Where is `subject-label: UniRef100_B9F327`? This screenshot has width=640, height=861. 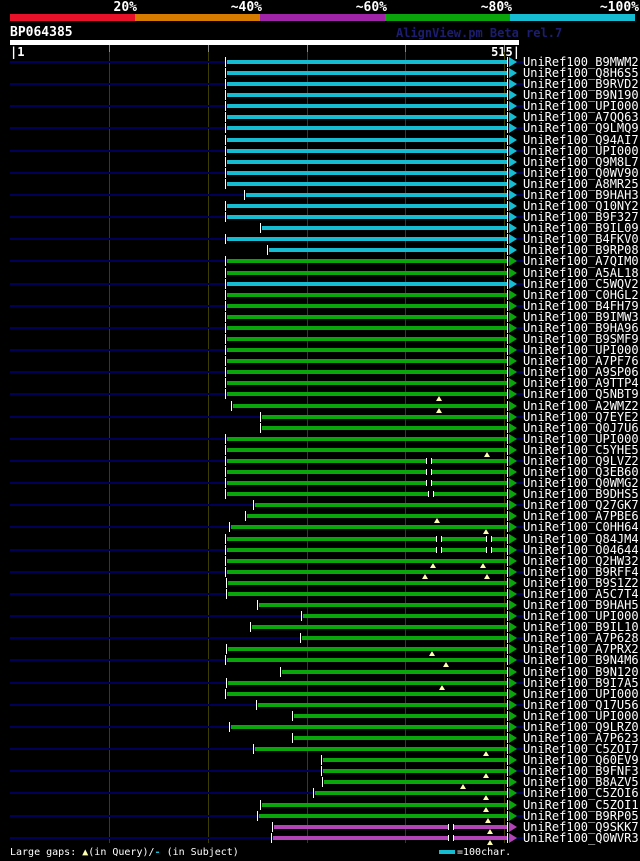
subject-label: UniRef100_B9F327 is located at coordinates (581, 217).